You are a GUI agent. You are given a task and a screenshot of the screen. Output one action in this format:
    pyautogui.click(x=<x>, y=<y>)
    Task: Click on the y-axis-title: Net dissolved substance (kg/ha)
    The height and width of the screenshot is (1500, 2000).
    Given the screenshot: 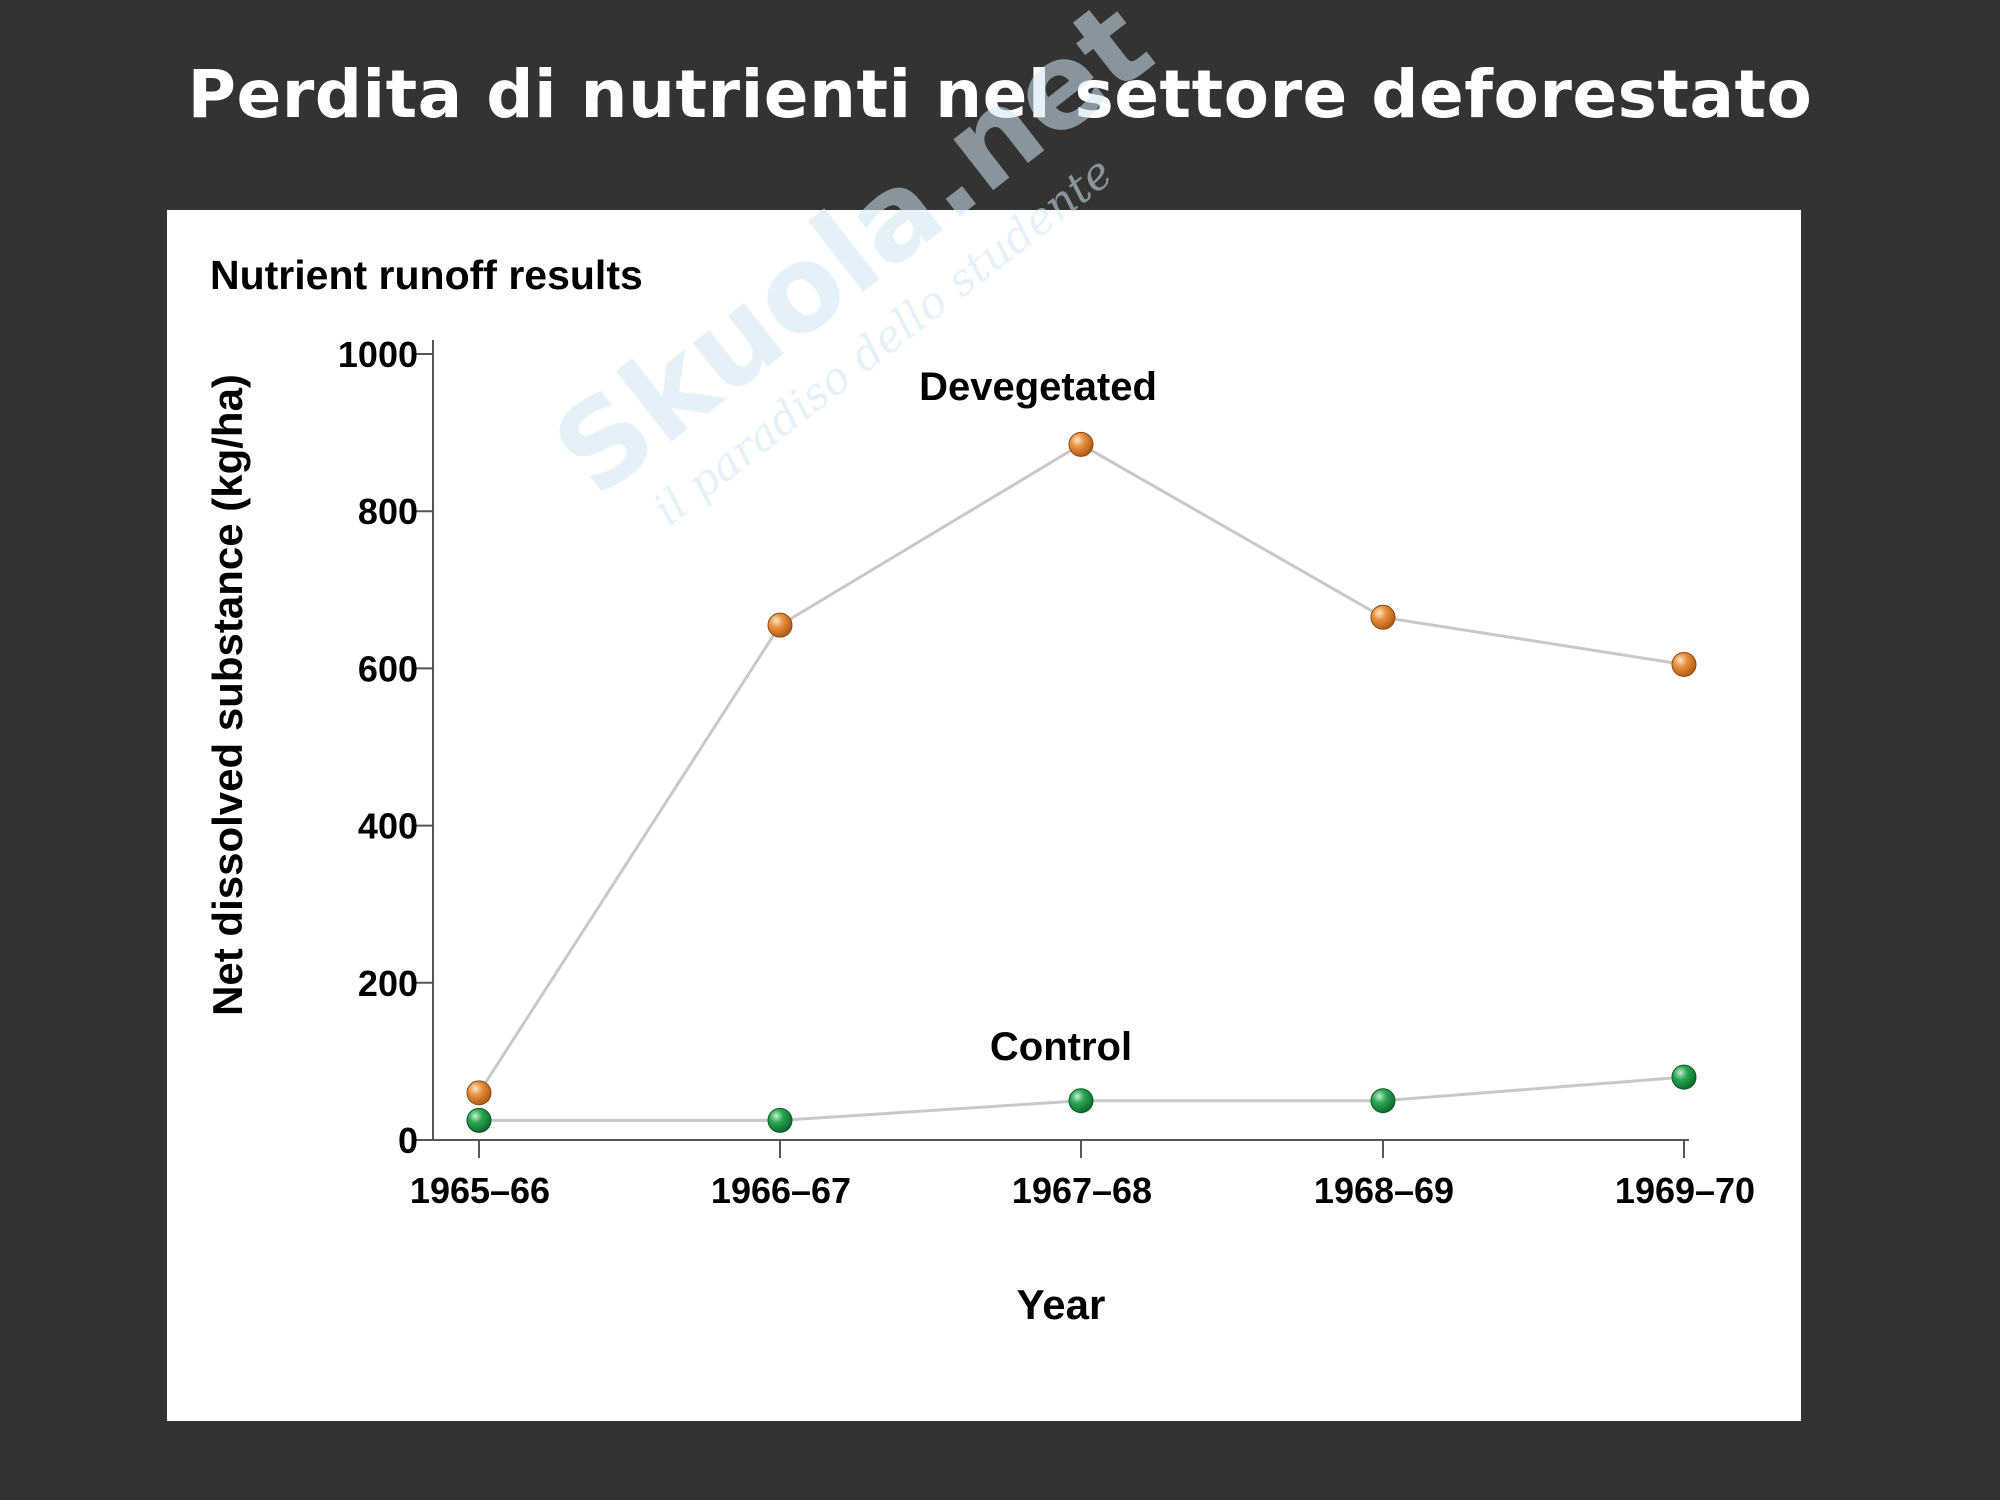 What is the action you would take?
    pyautogui.click(x=227, y=695)
    